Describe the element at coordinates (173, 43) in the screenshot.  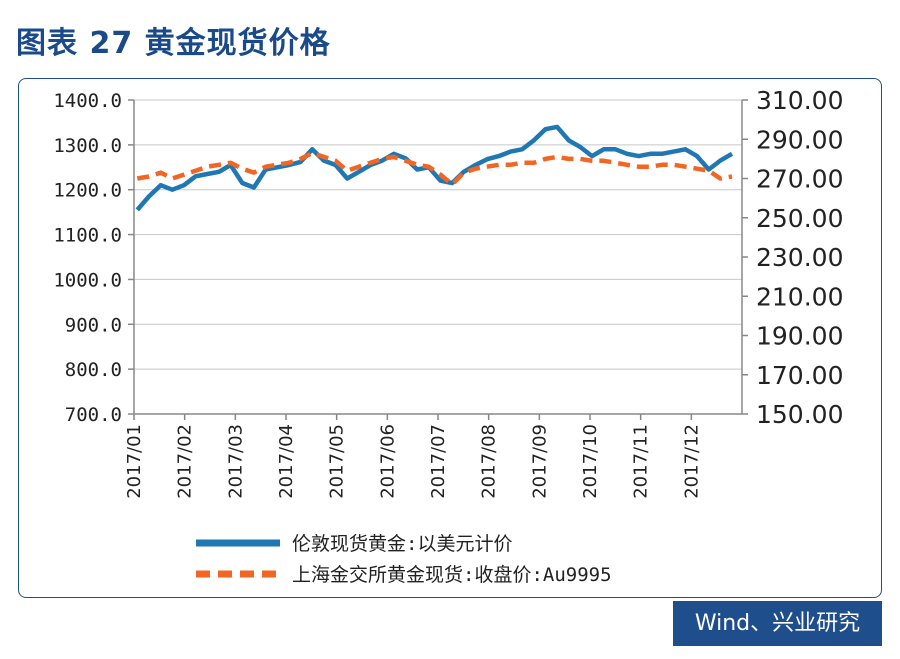
I see `figure-title: 图表 27 黄金现货价格` at that location.